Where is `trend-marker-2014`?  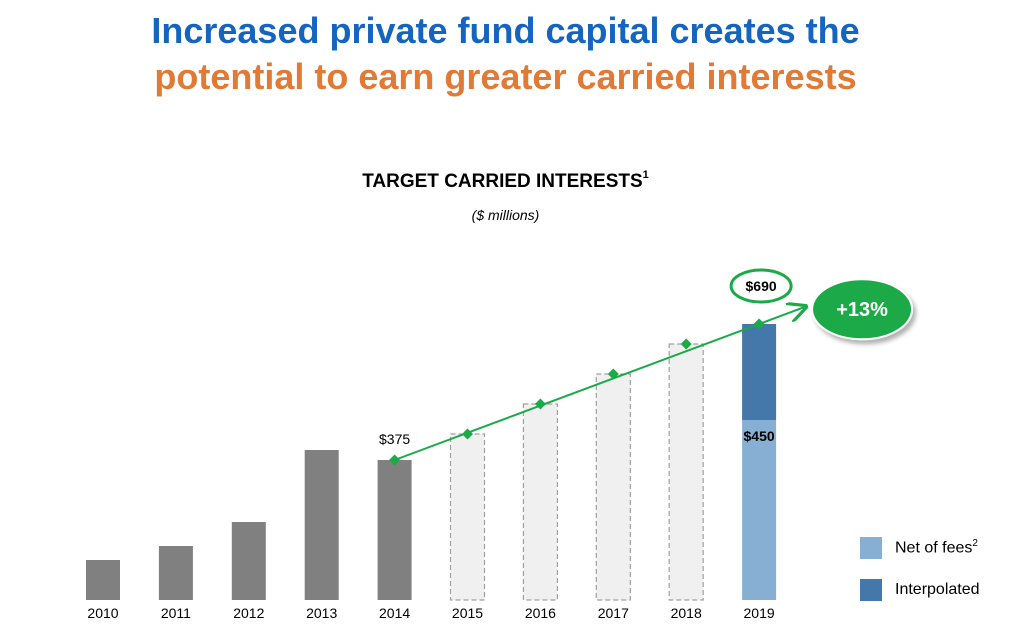 trend-marker-2014 is located at coordinates (395, 460).